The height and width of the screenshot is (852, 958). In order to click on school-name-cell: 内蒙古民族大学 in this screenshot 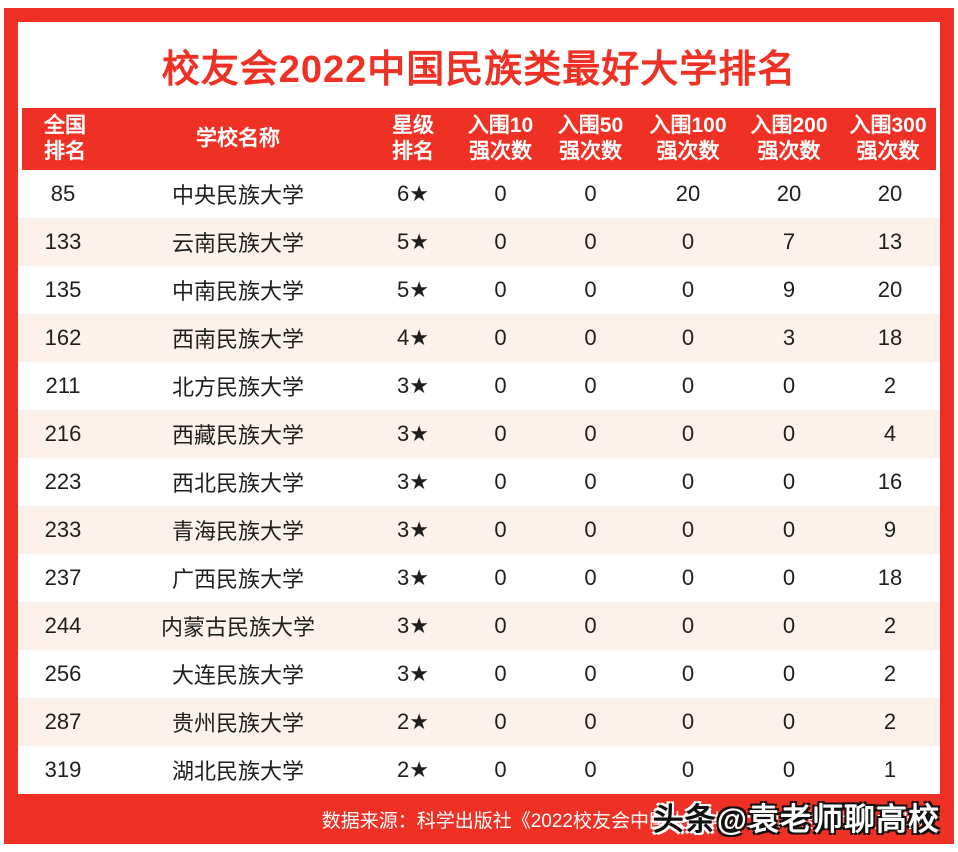, I will do `click(237, 627)`.